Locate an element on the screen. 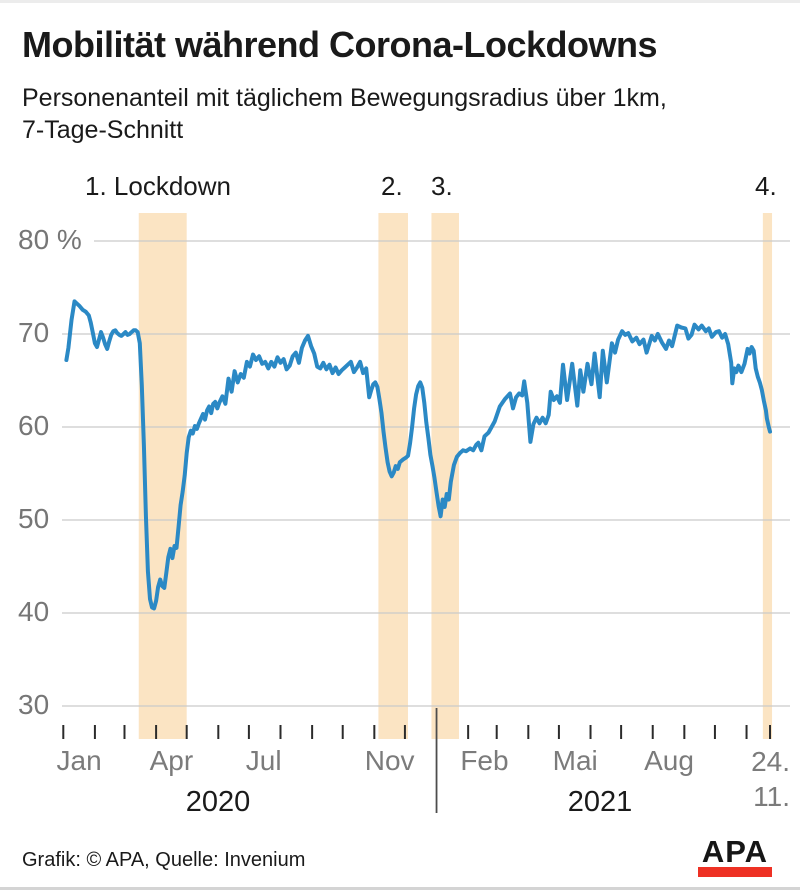 Image resolution: width=800 pixels, height=890 pixels. annotation-lockdown-1: 1. Lockdown is located at coordinates (158, 186).